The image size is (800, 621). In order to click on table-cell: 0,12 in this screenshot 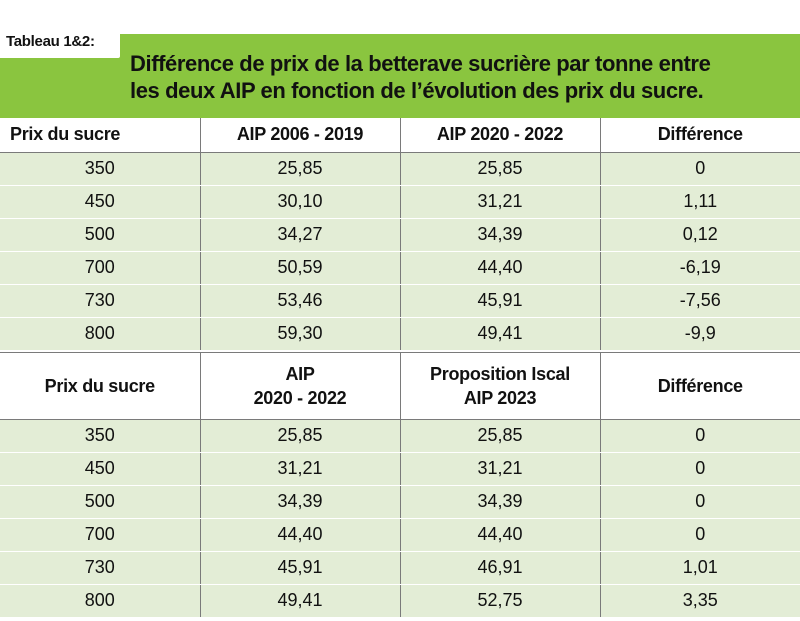, I will do `click(700, 235)`.